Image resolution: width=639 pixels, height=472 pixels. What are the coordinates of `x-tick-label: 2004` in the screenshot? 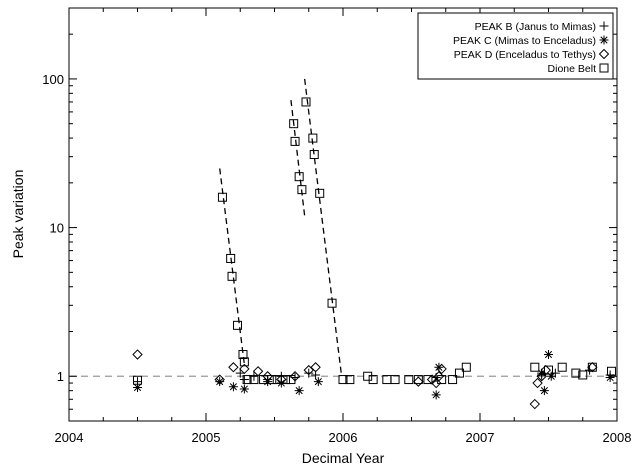 It's located at (69, 437).